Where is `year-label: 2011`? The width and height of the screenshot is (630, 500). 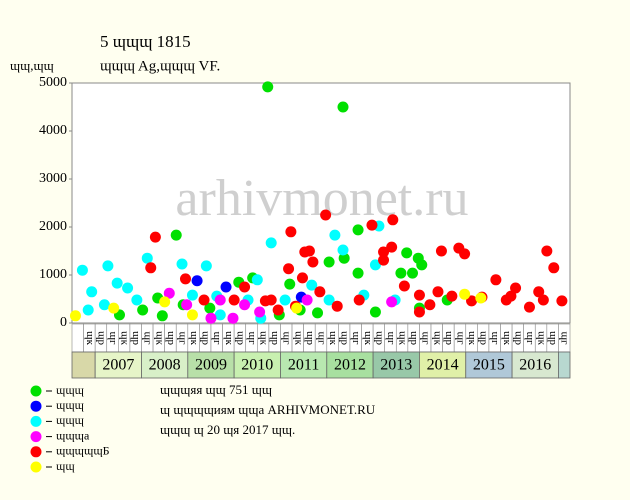
year-label: 2011 is located at coordinates (303, 365).